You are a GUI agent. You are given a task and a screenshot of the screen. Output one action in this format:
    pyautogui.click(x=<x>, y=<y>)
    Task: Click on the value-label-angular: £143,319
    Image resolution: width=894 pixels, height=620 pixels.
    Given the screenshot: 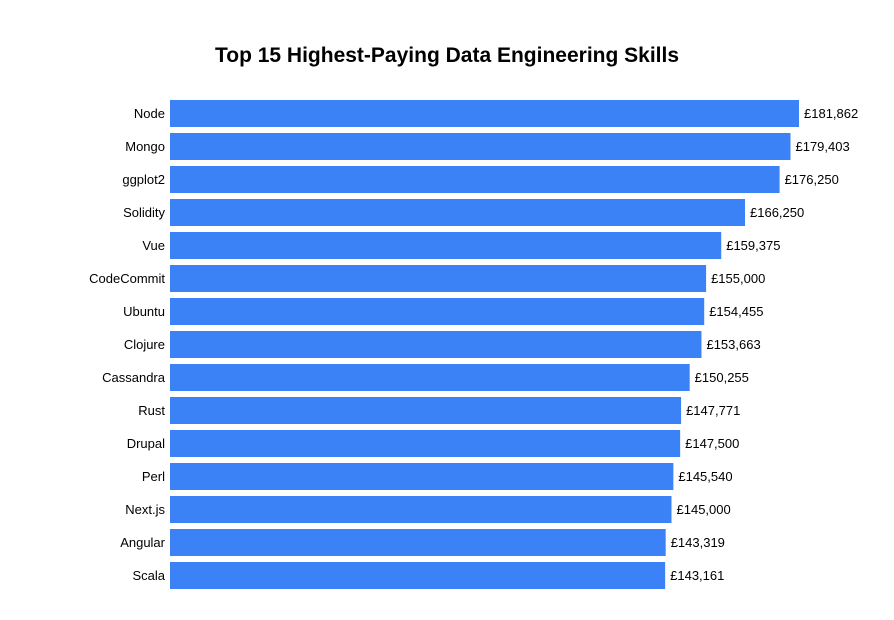 What is the action you would take?
    pyautogui.click(x=698, y=542)
    